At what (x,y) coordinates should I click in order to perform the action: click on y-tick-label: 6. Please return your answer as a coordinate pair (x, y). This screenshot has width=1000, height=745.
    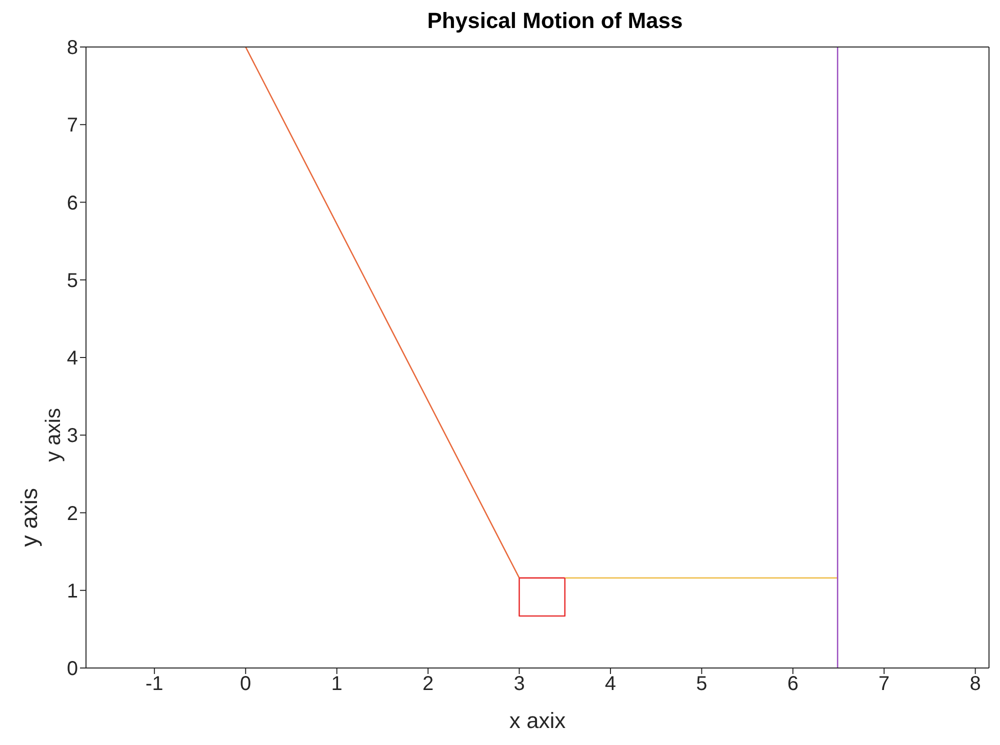
    Looking at the image, I should click on (72, 203).